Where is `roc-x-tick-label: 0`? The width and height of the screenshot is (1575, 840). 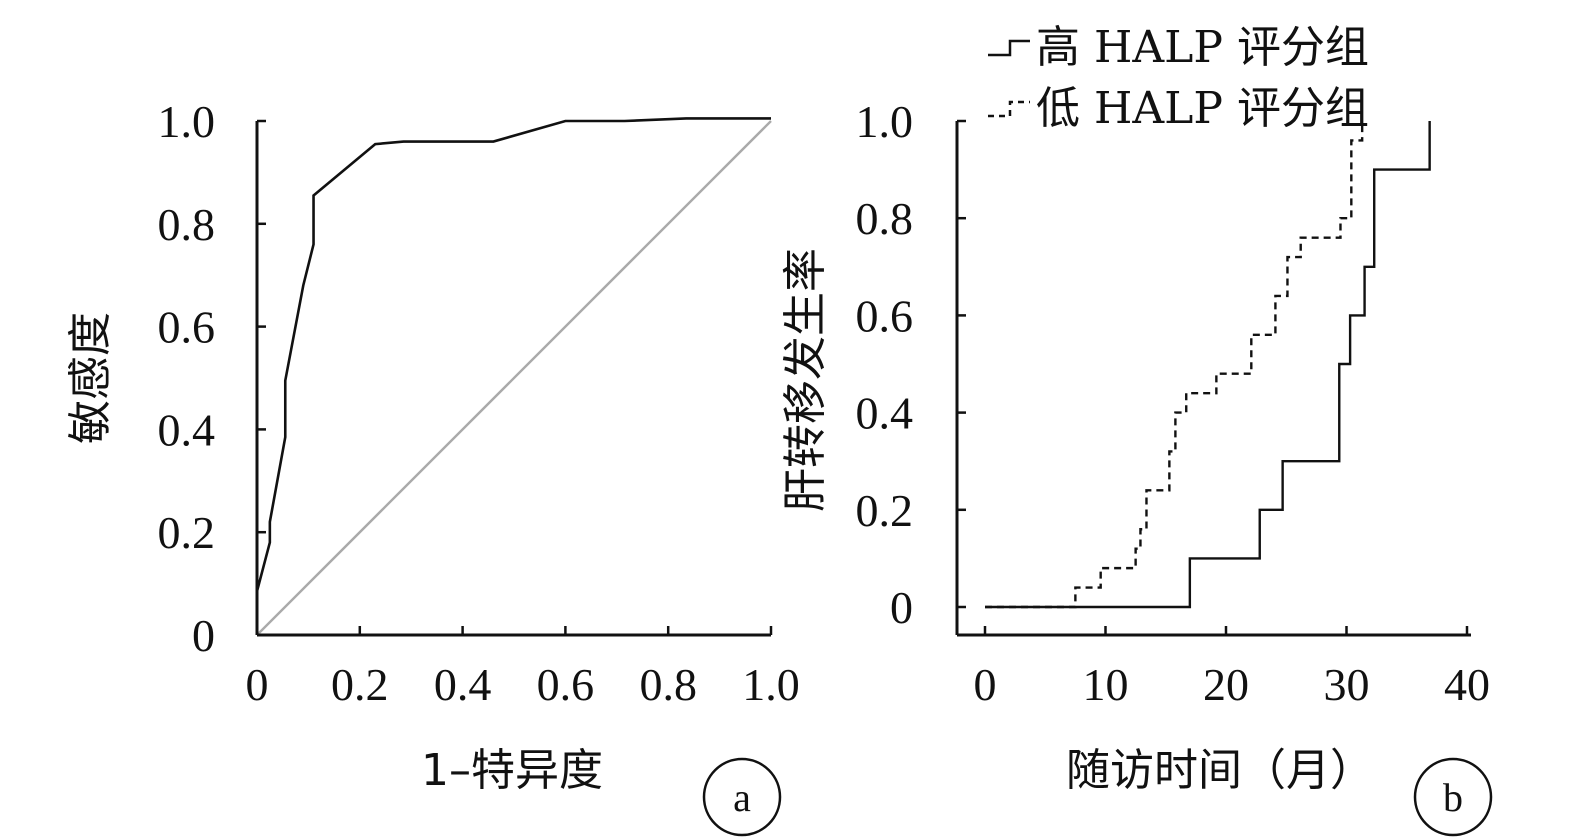 roc-x-tick-label: 0 is located at coordinates (257, 684).